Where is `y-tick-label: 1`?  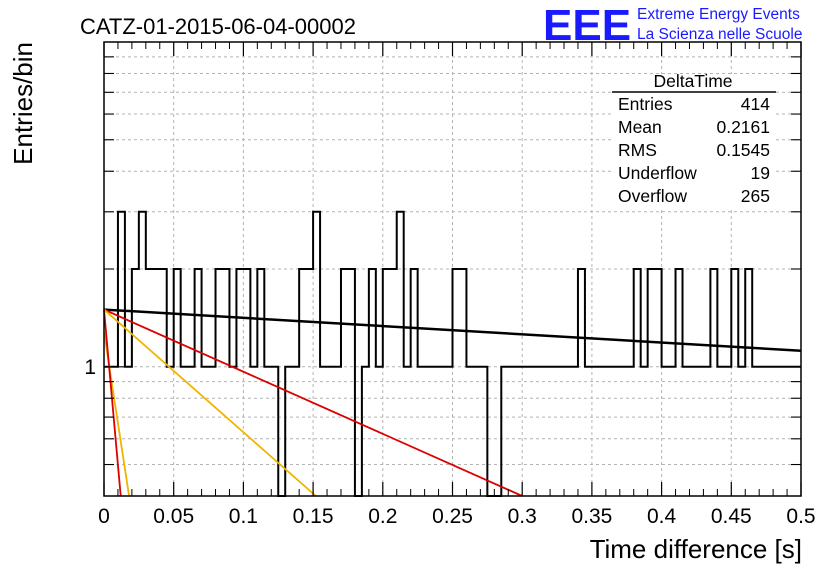
y-tick-label: 1 is located at coordinates (90, 367).